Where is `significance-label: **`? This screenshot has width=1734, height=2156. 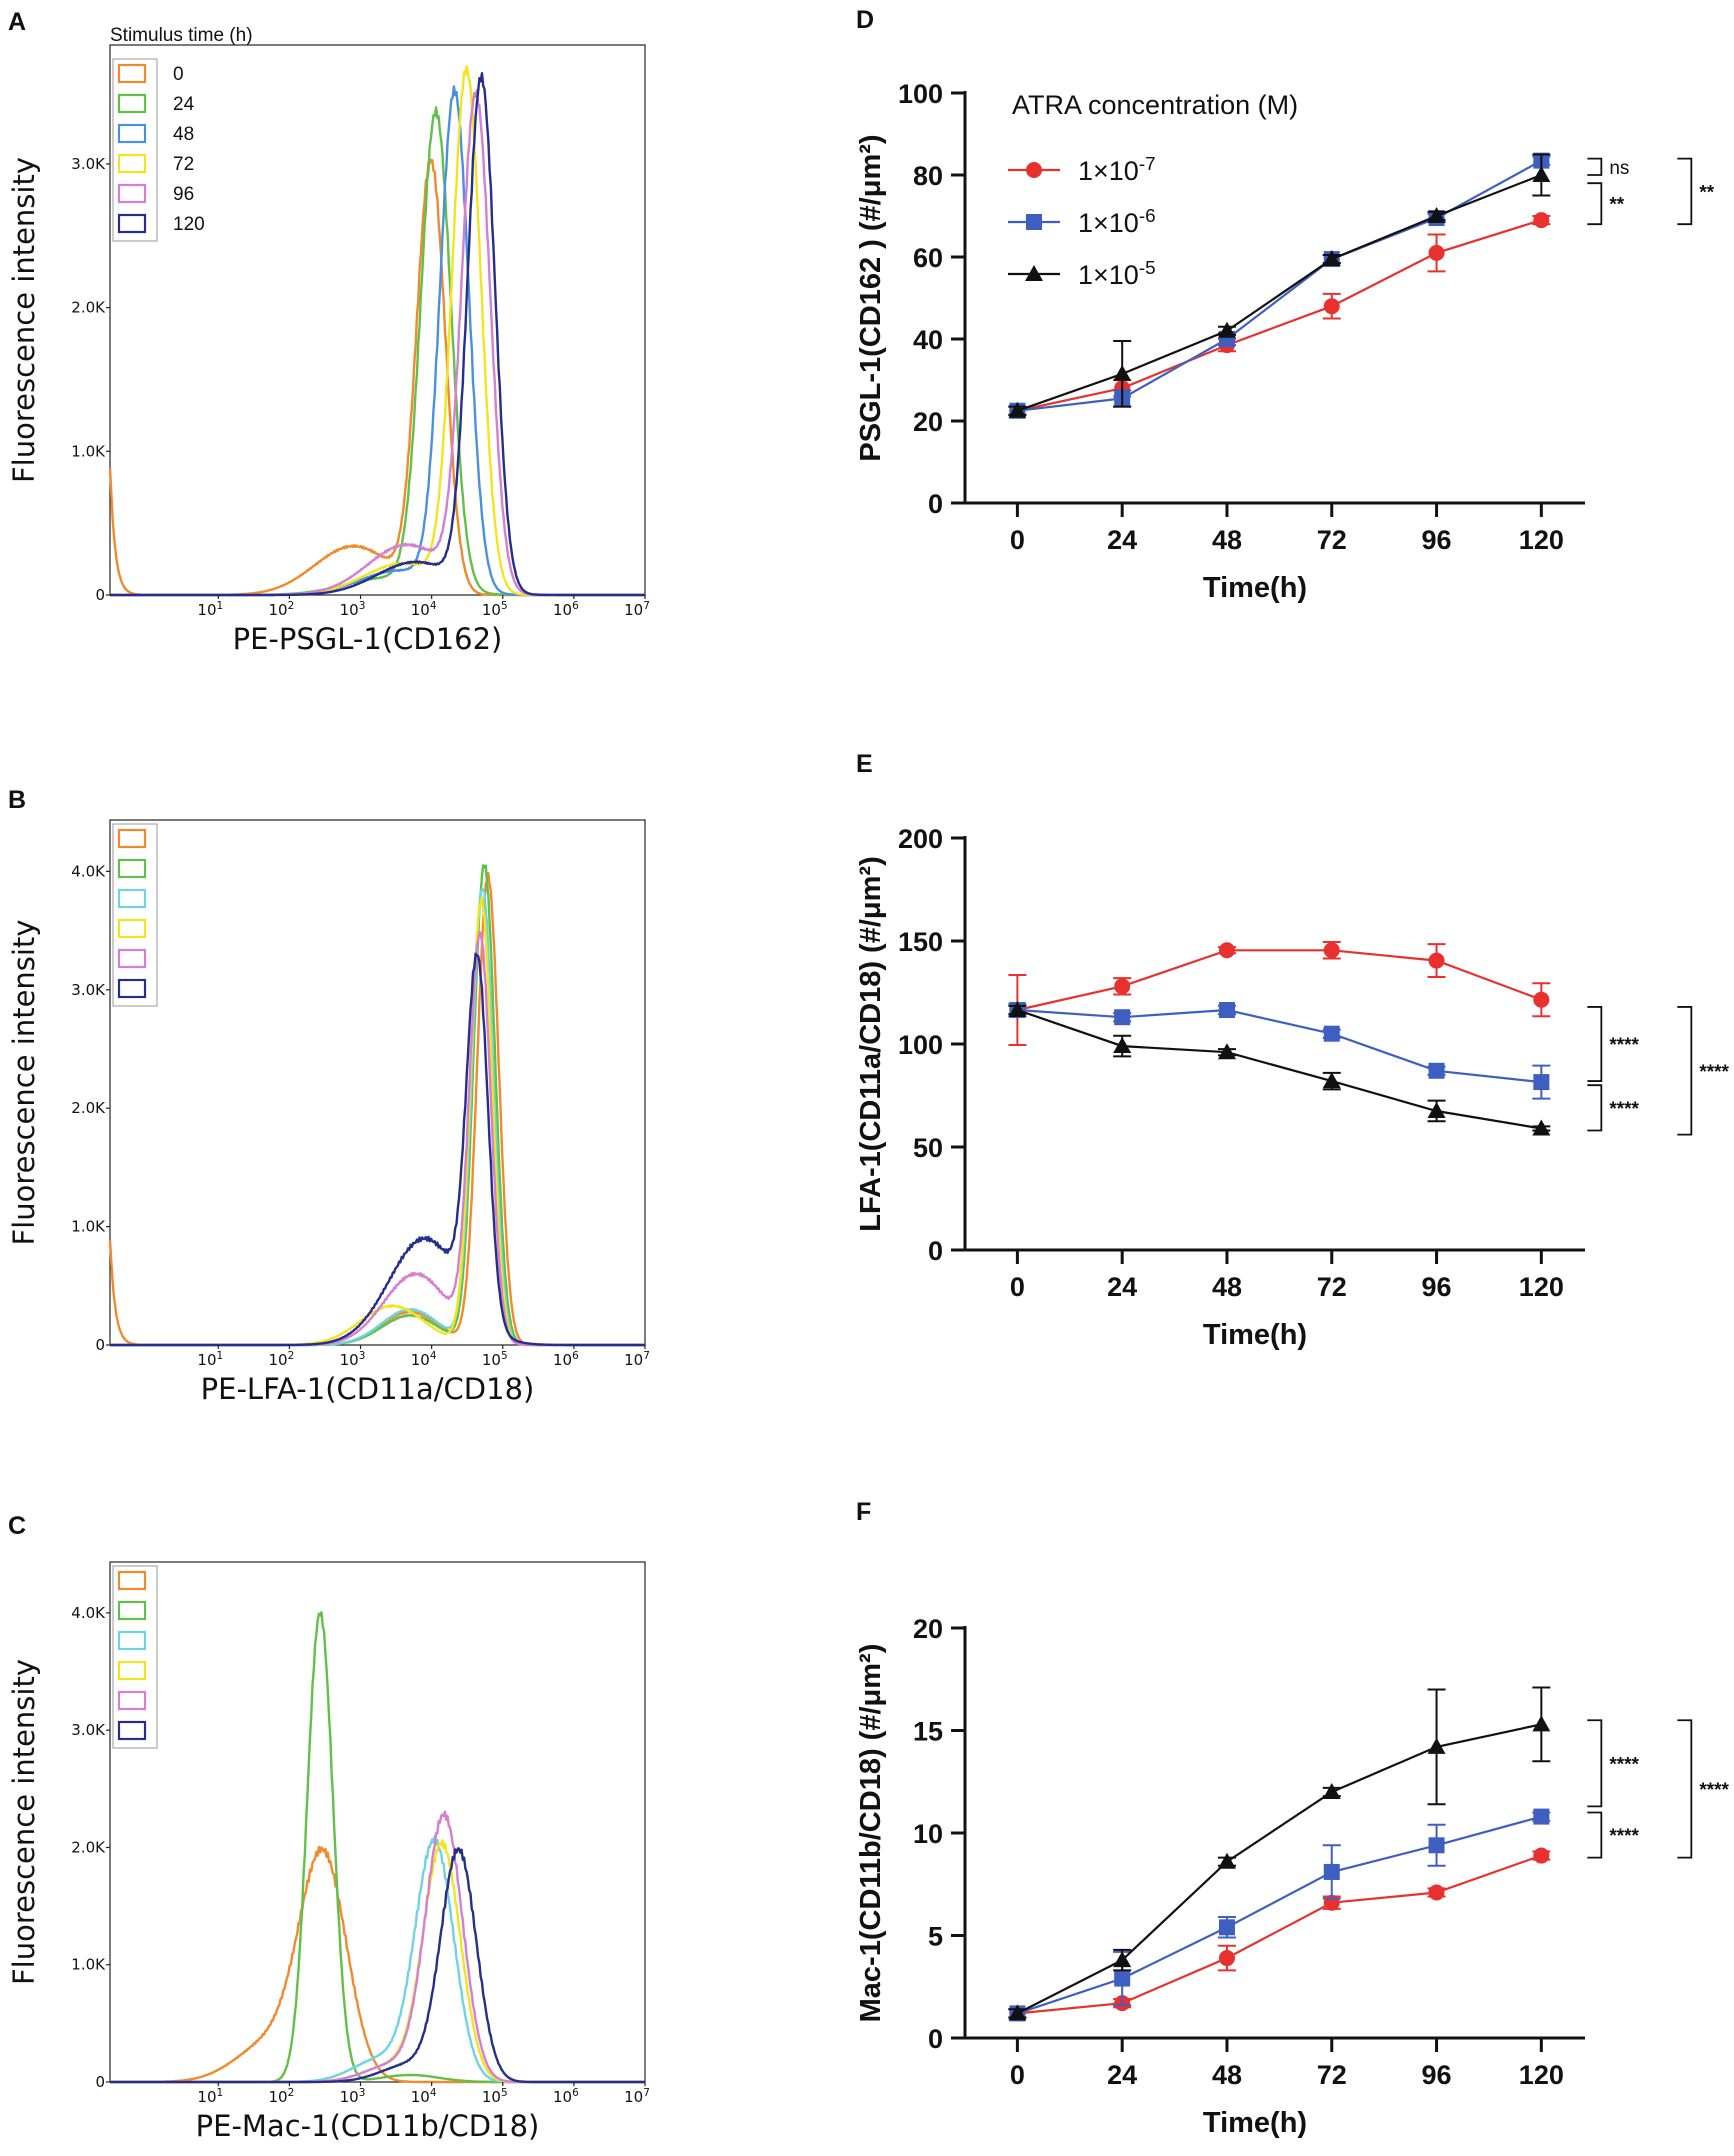 significance-label: ** is located at coordinates (1616, 205).